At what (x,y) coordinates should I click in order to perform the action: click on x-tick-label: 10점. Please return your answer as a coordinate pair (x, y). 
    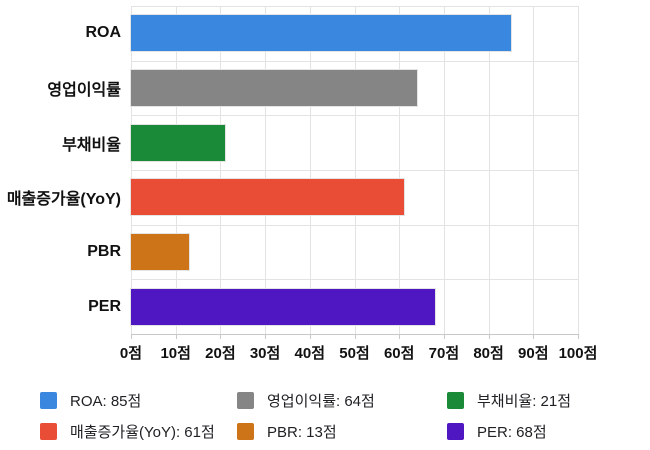
    Looking at the image, I should click on (175, 353).